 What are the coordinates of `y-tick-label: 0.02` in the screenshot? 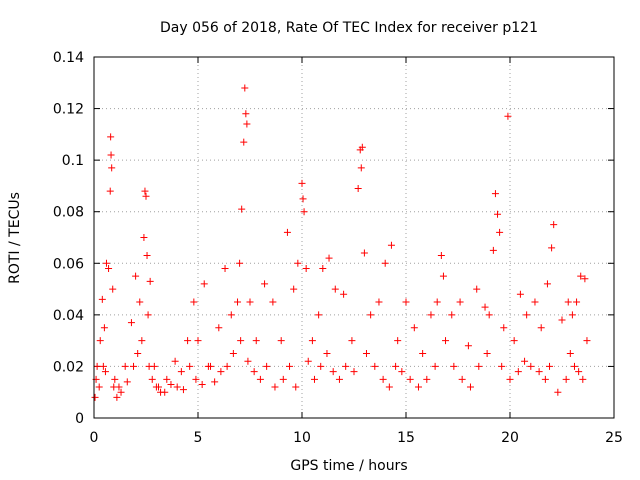 It's located at (68, 367).